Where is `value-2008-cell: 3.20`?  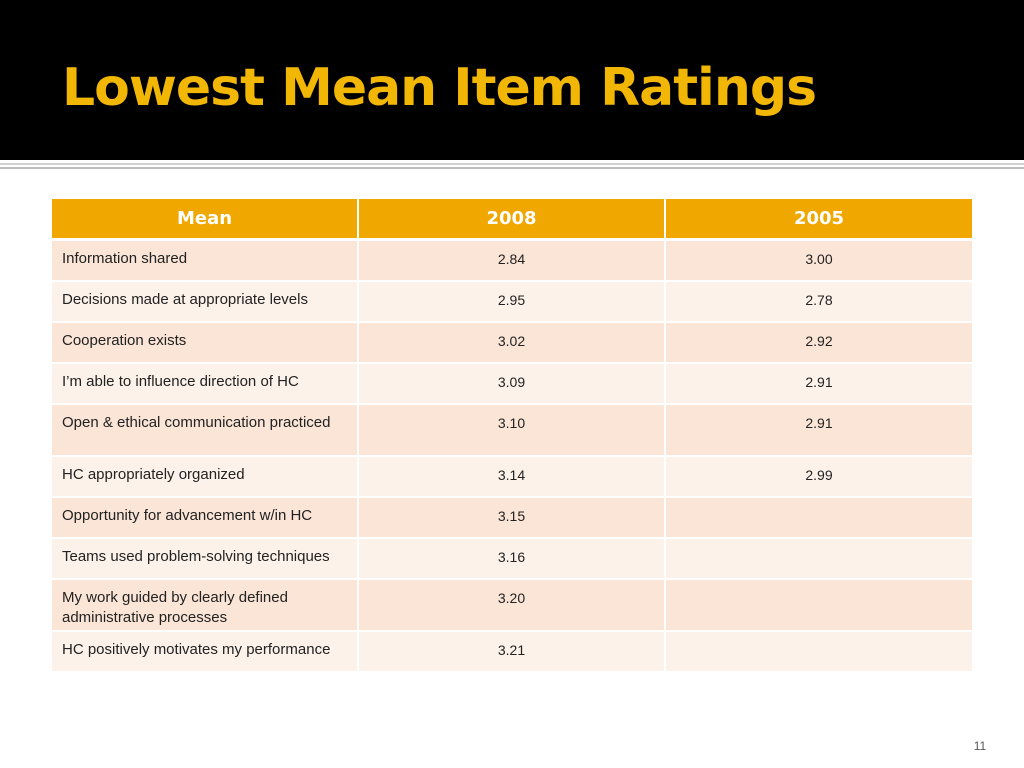
value-2008-cell: 3.20 is located at coordinates (512, 605).